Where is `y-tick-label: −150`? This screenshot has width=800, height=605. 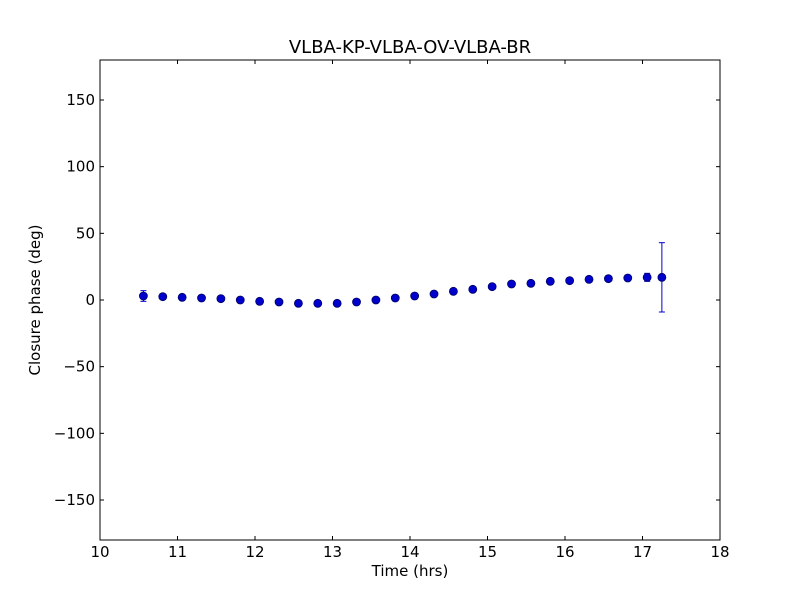
y-tick-label: −150 is located at coordinates (74, 500).